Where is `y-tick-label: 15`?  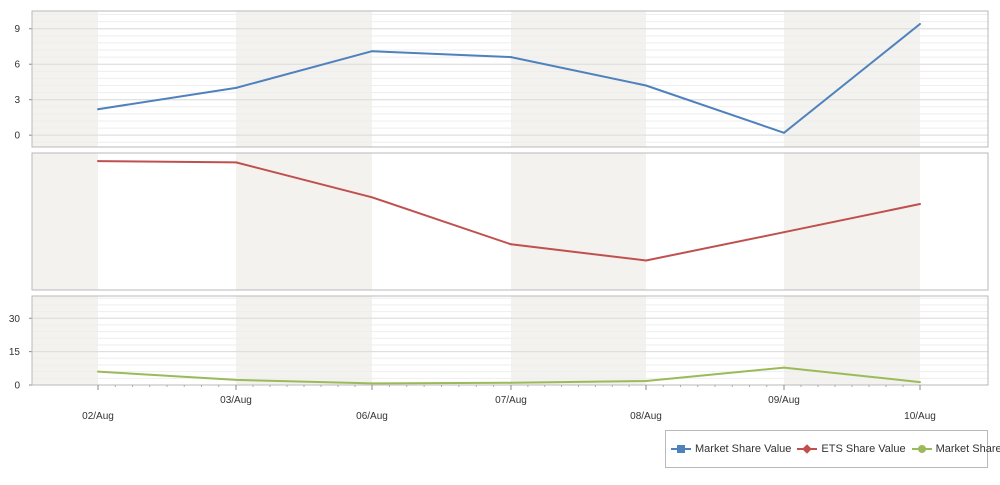
y-tick-label: 15 is located at coordinates (15, 352).